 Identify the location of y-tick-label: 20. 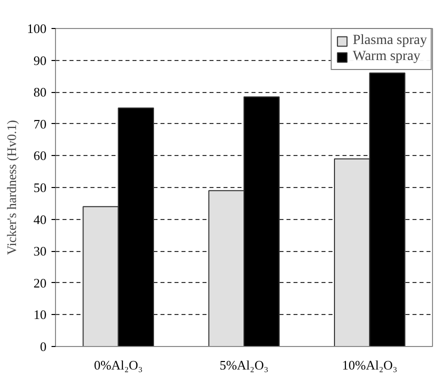
(40, 282).